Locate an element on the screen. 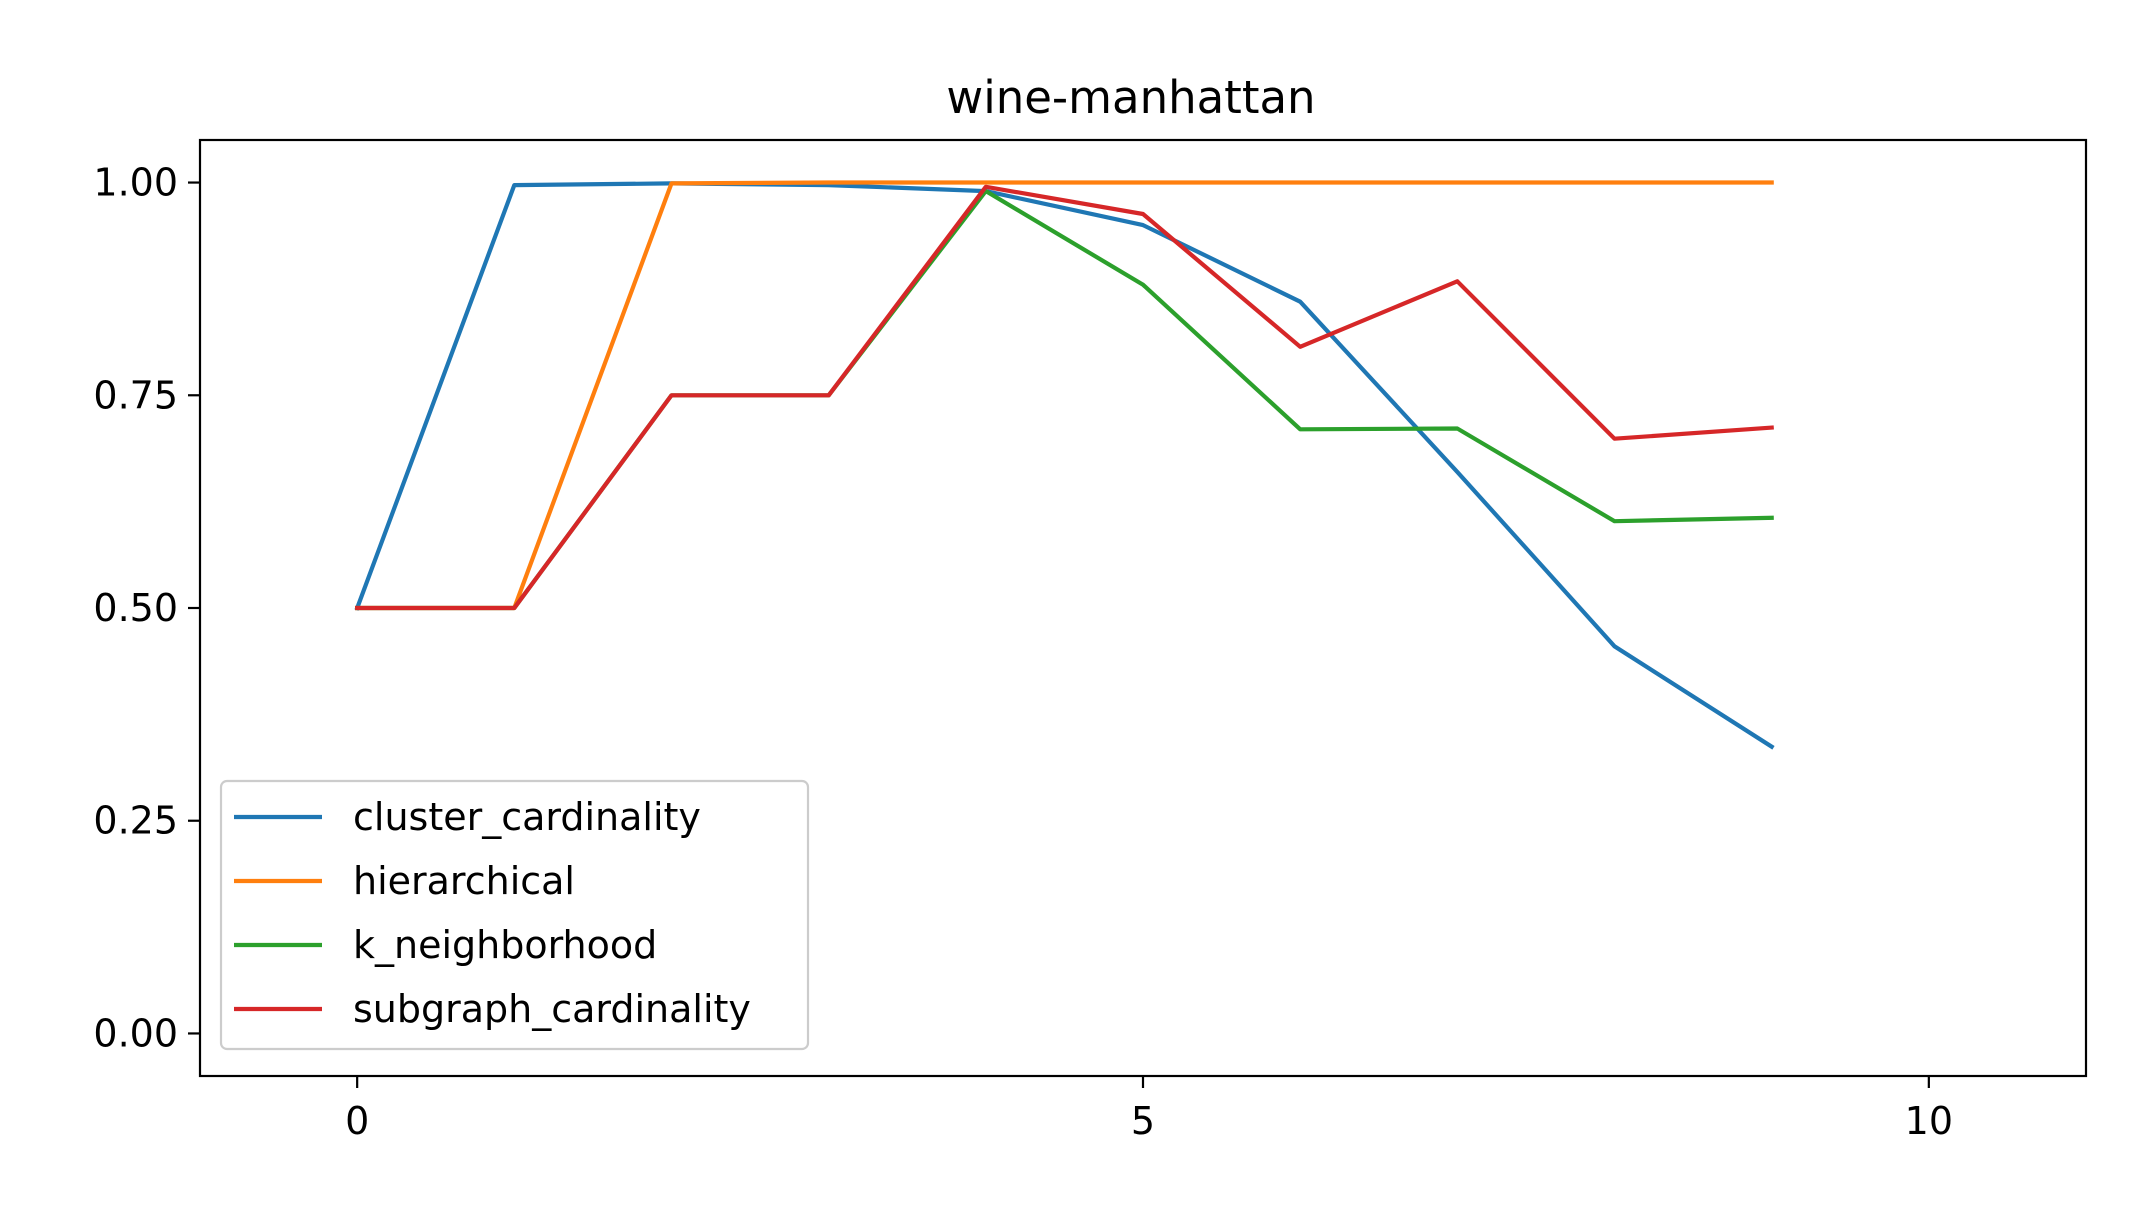 The image size is (2131, 1208). x-tick-label: 5 is located at coordinates (1143, 1121).